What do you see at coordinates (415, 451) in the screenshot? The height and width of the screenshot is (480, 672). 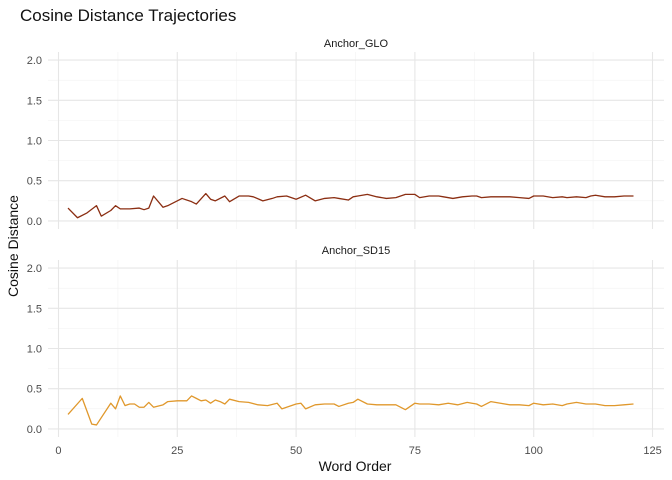 I see `x-tick-label: 75` at bounding box center [415, 451].